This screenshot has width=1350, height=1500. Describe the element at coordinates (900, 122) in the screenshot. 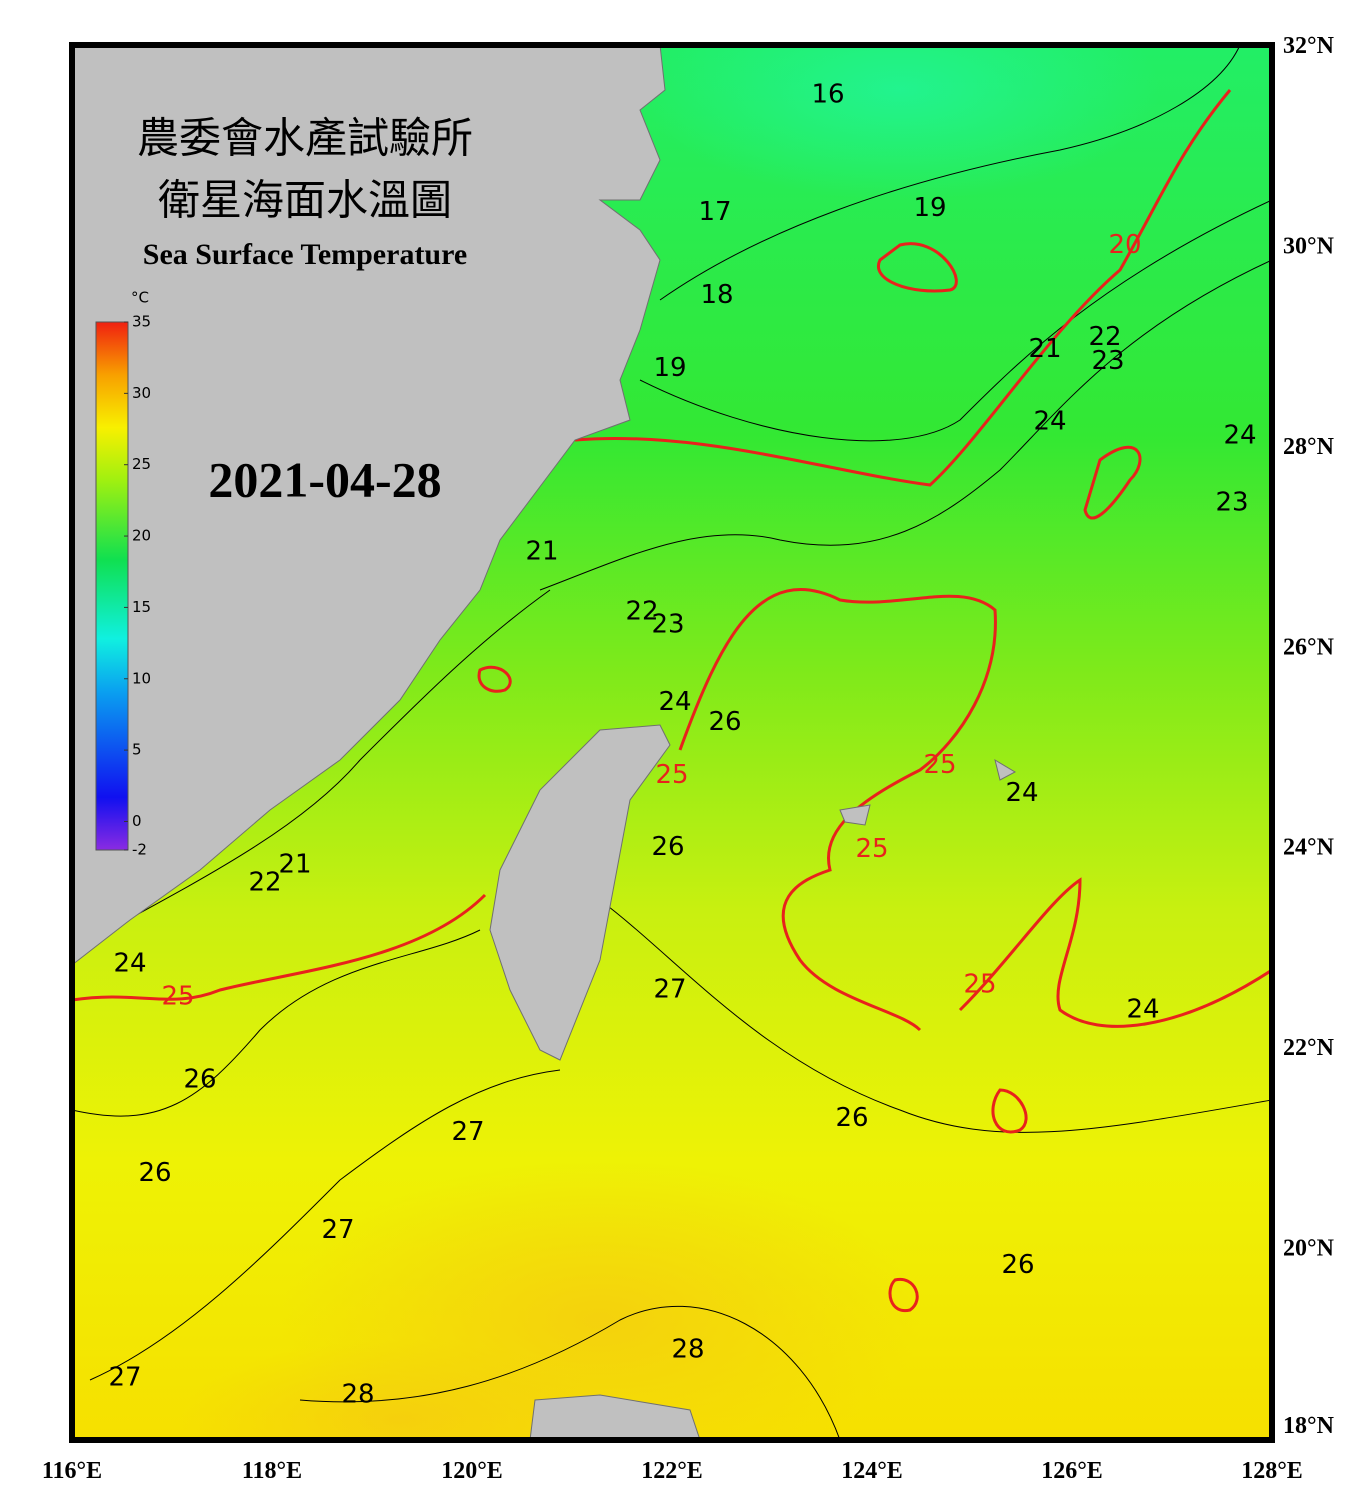

I see `cool-patch` at that location.